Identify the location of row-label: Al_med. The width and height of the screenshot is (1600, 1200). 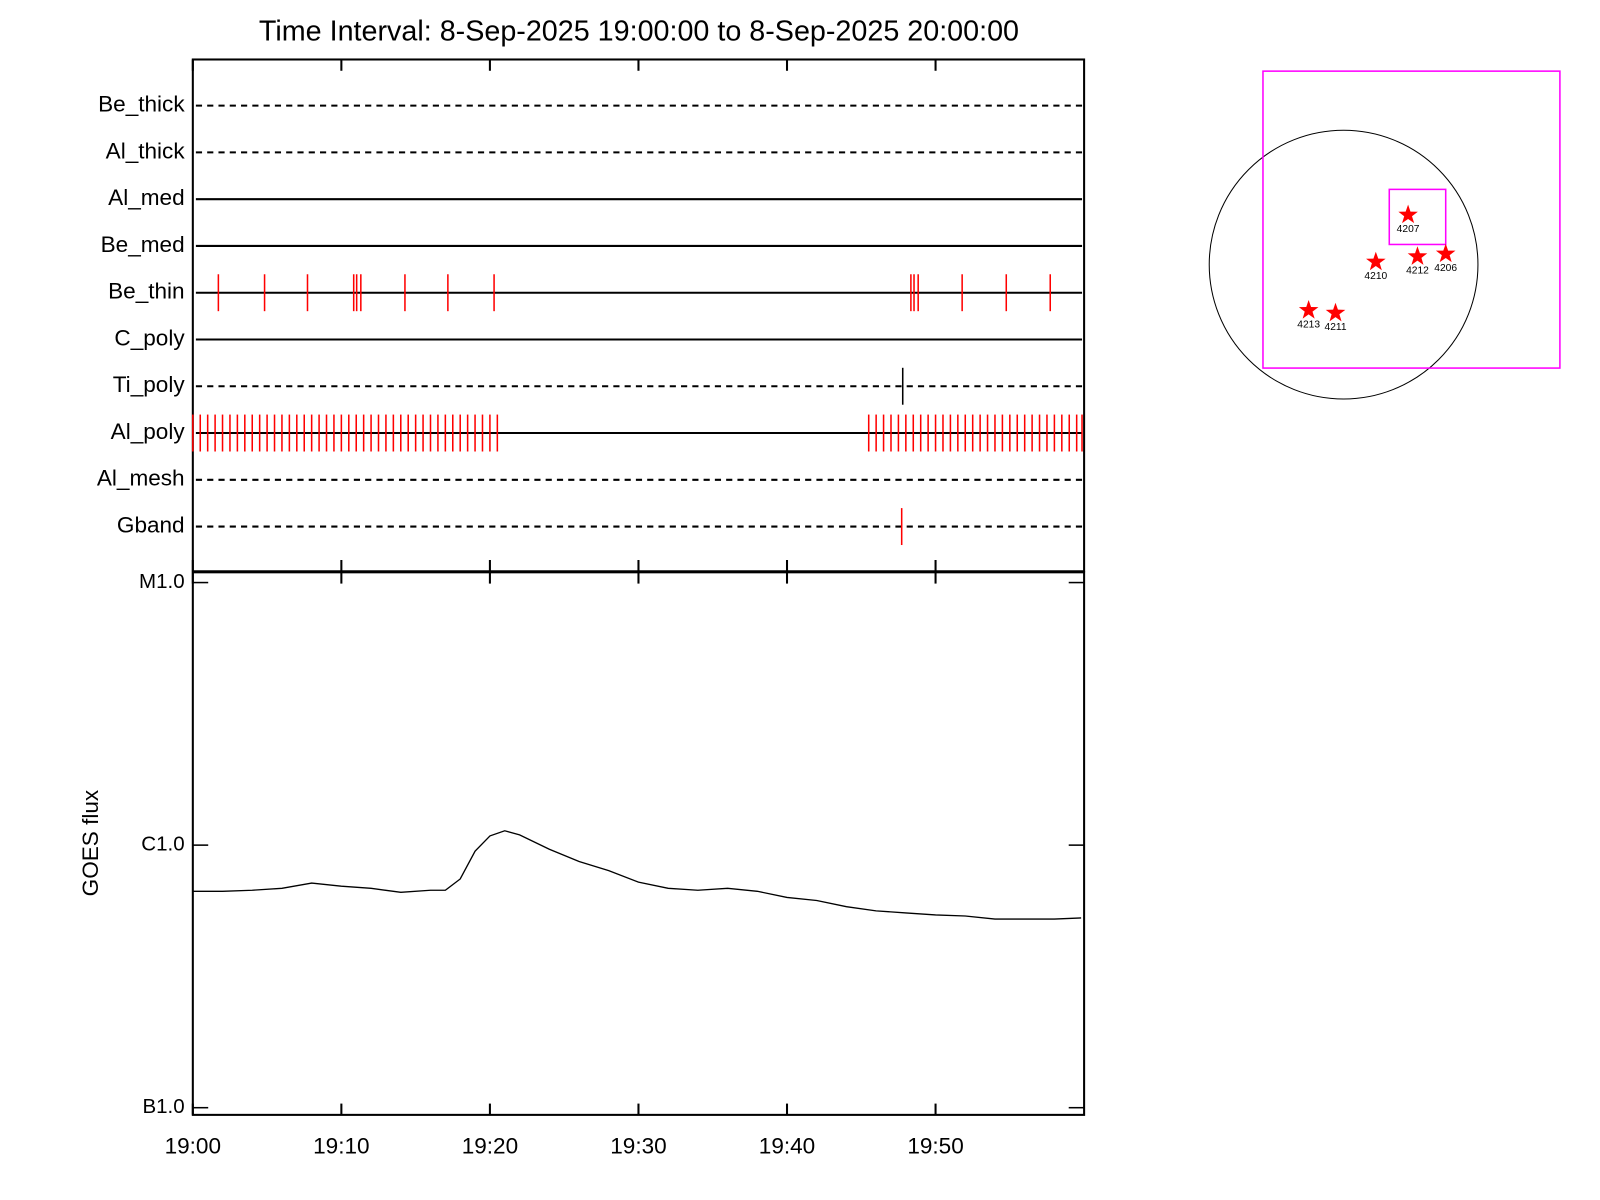
(146, 197).